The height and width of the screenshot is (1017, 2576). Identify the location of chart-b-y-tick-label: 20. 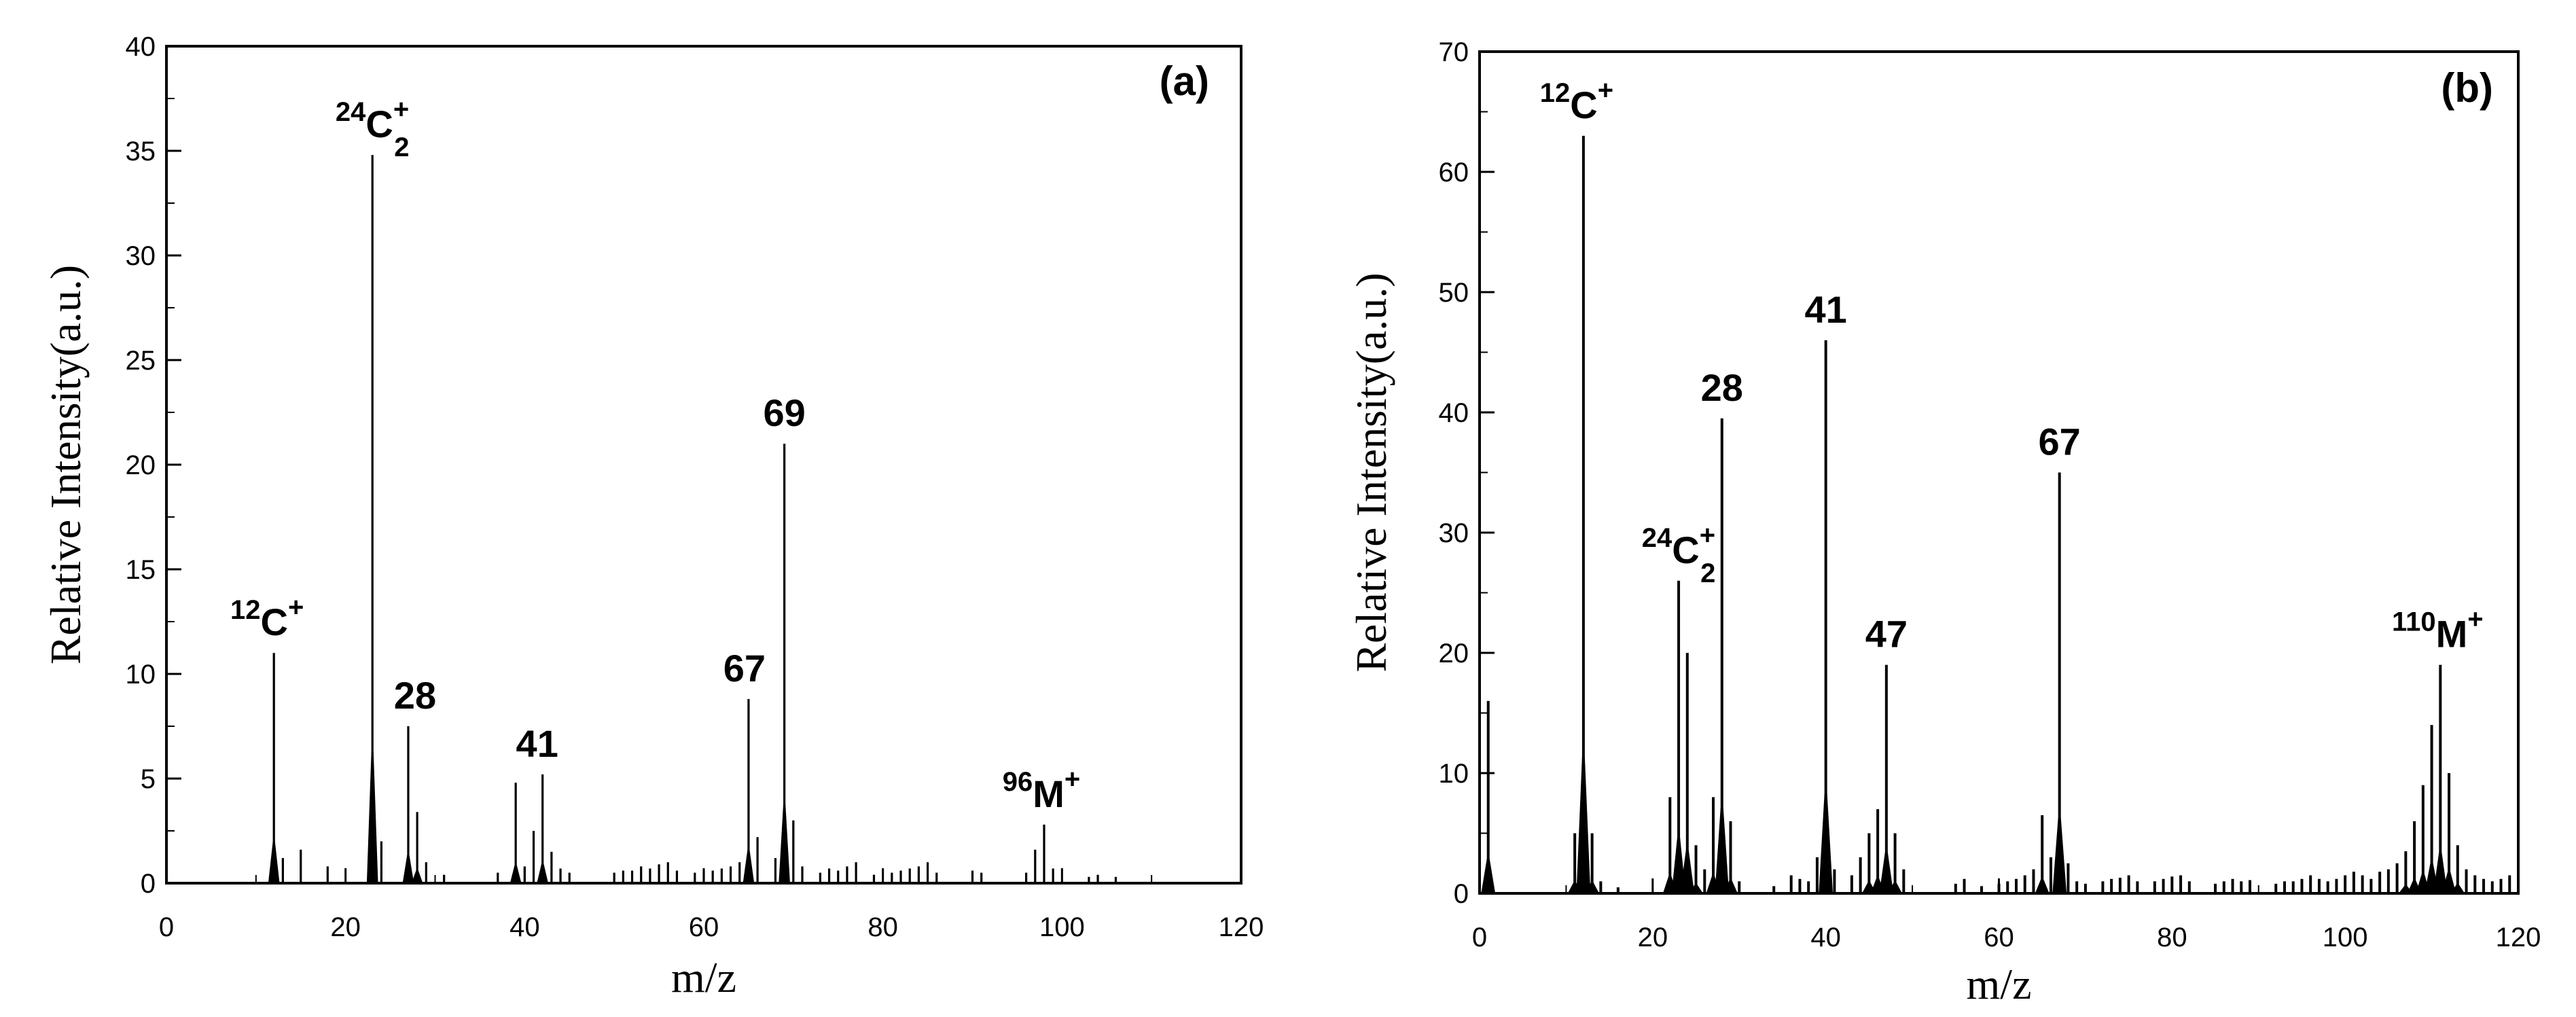
(1454, 653).